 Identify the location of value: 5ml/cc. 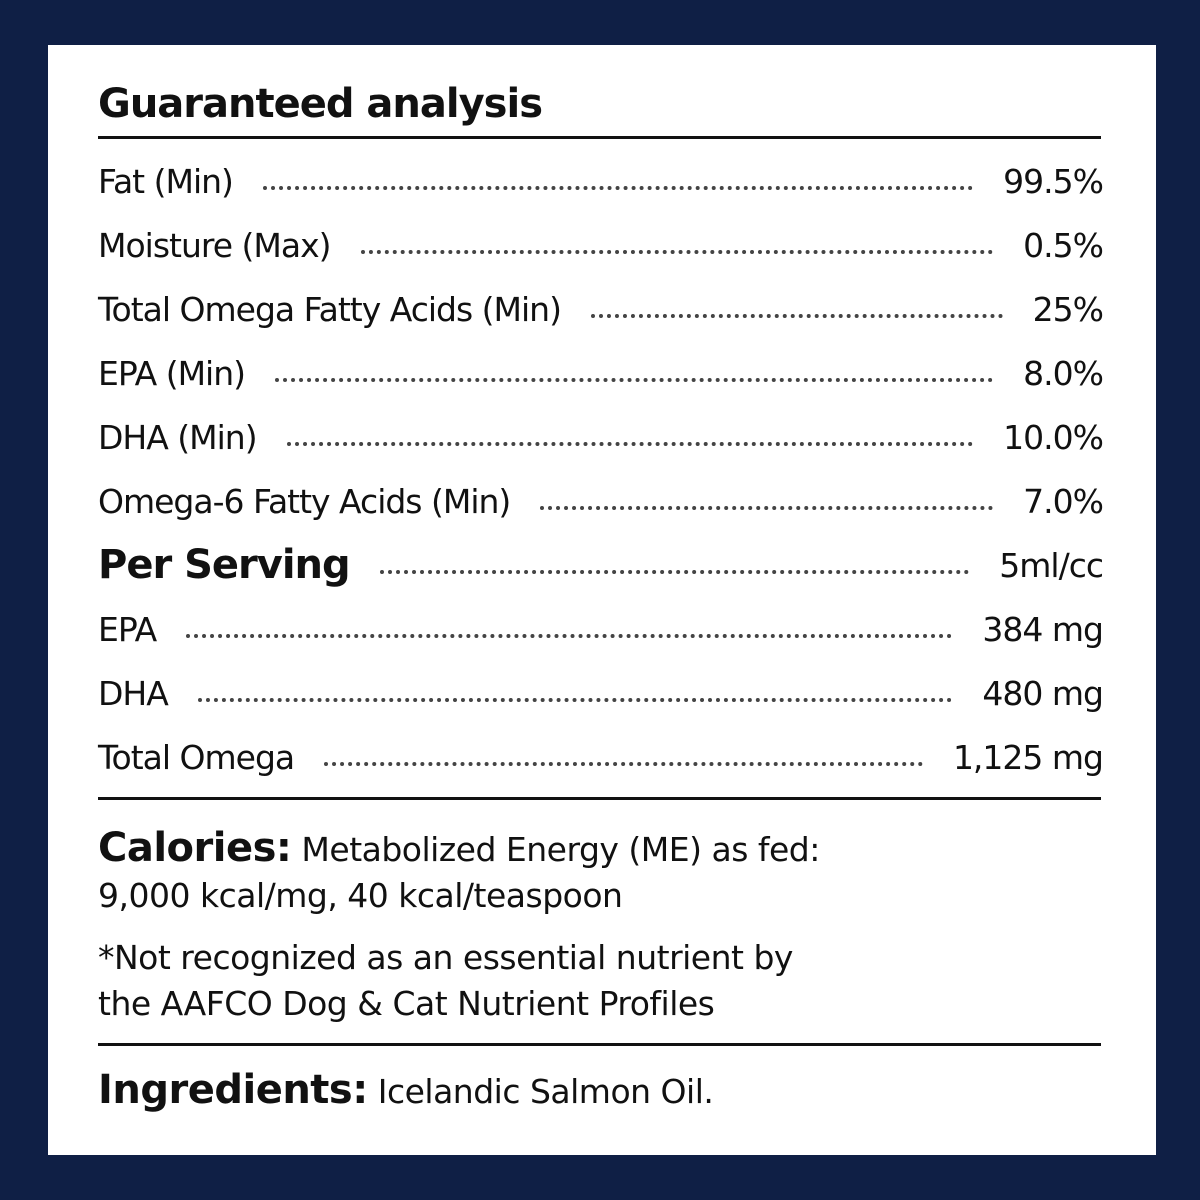
(1051, 565).